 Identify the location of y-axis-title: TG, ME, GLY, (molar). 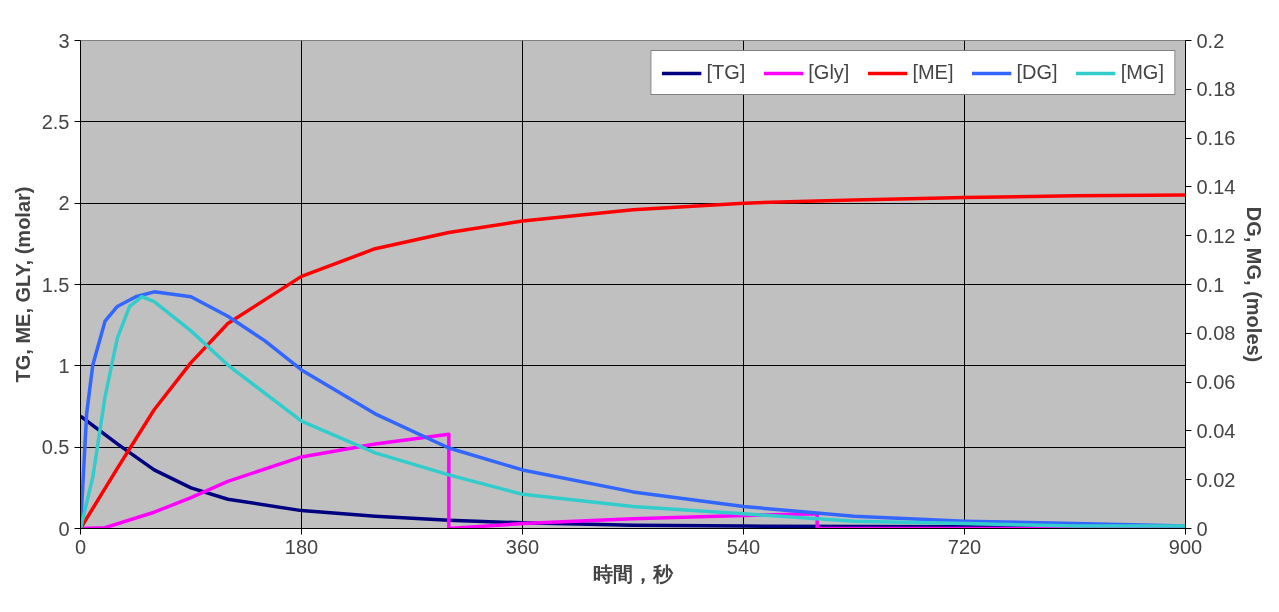
(22, 284).